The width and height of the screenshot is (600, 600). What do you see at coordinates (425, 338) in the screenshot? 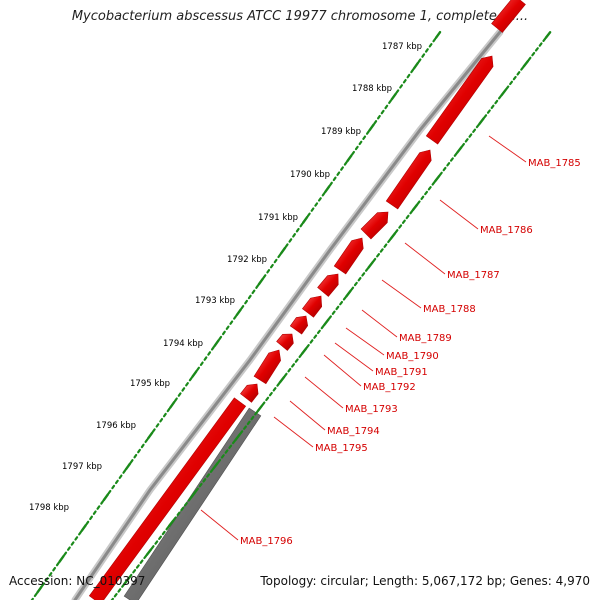
I see `gene-label: MAB_1789` at bounding box center [425, 338].